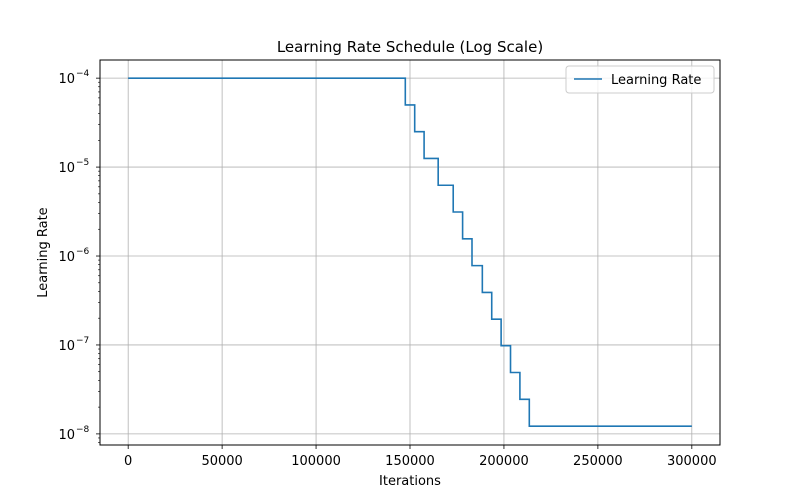 The height and width of the screenshot is (500, 800). I want to click on x-tick-label: 0, so click(128, 461).